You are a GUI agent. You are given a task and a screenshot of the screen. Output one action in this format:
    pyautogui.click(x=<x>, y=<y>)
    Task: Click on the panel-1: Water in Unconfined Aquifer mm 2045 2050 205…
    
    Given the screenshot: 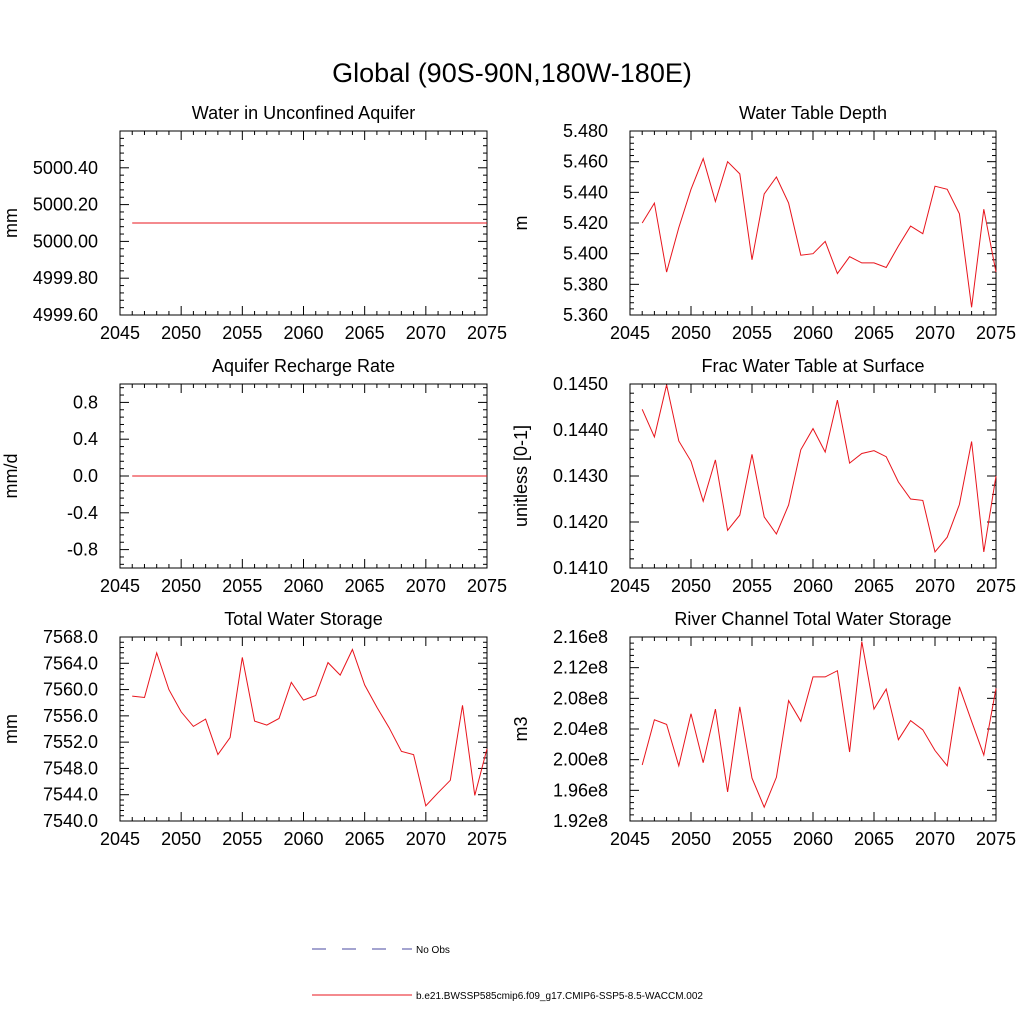 What is the action you would take?
    pyautogui.click(x=254, y=223)
    